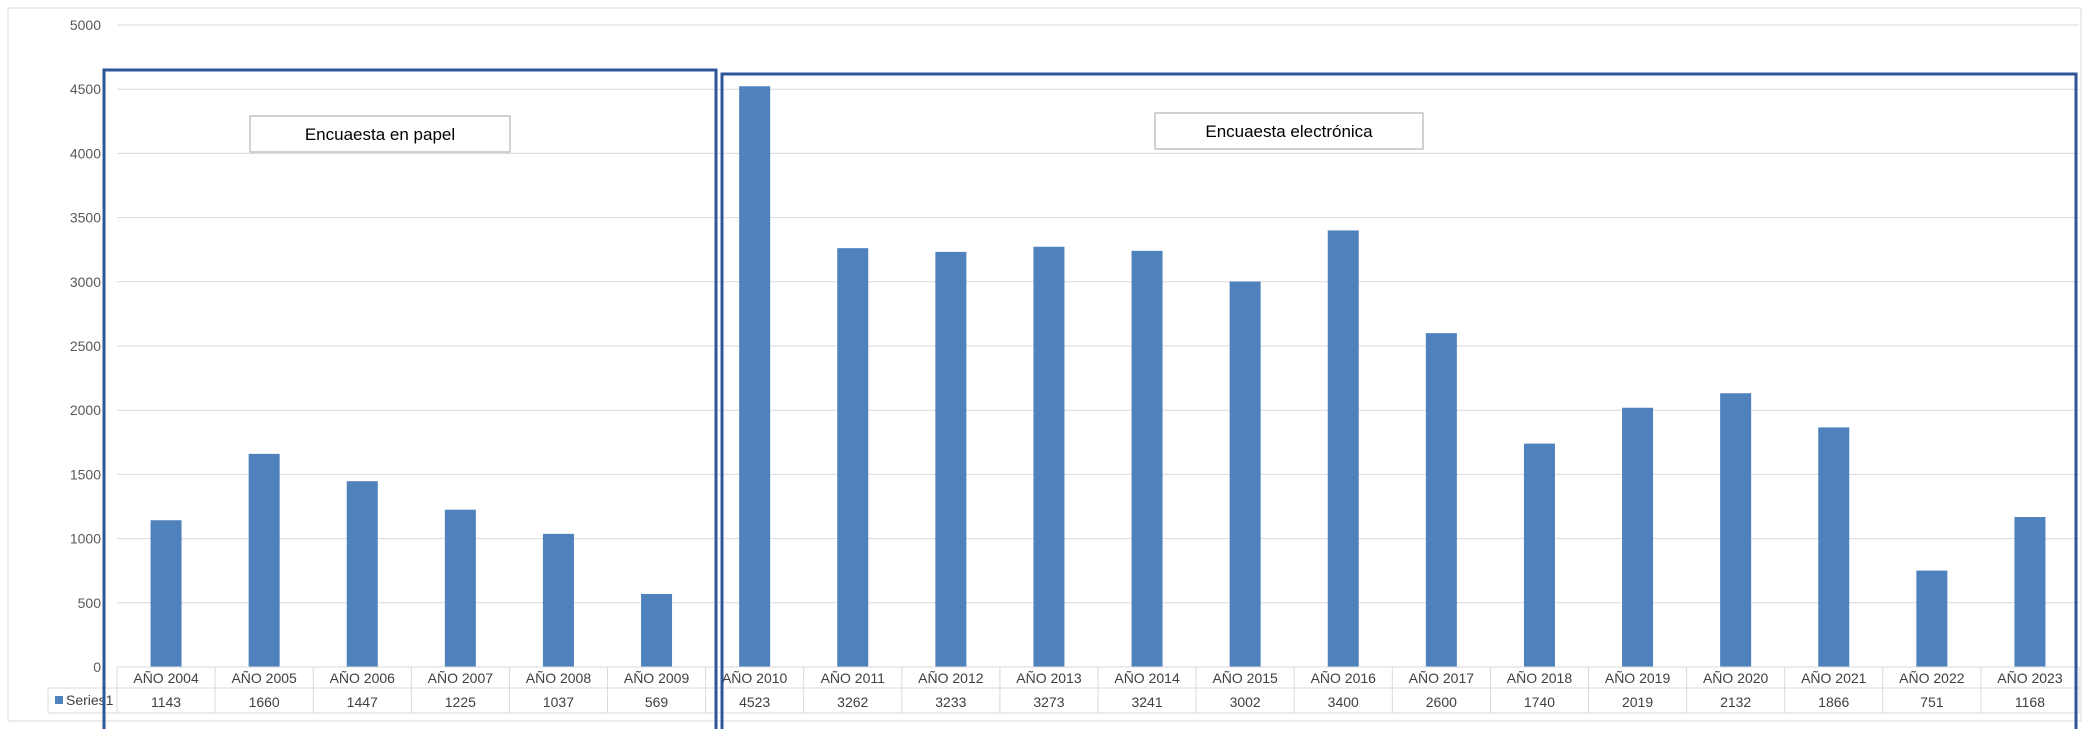 The height and width of the screenshot is (729, 2089). I want to click on data-value-label: 1660, so click(264, 702).